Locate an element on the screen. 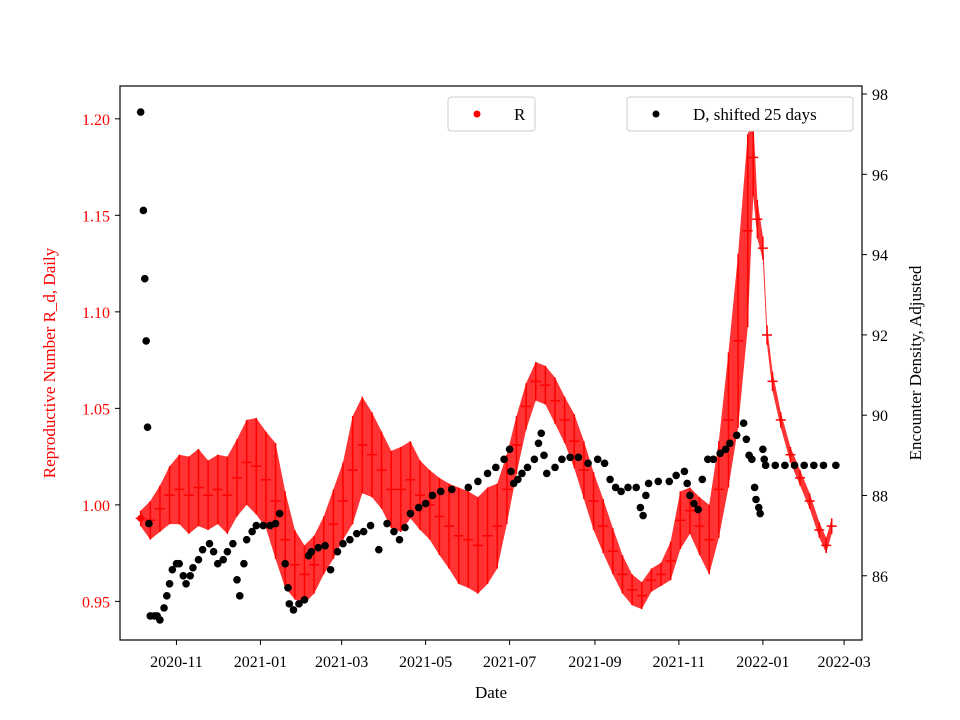 This screenshot has height=720, width=960. right-y-axis: 86 88 90 92 94 96 98 is located at coordinates (875, 336).